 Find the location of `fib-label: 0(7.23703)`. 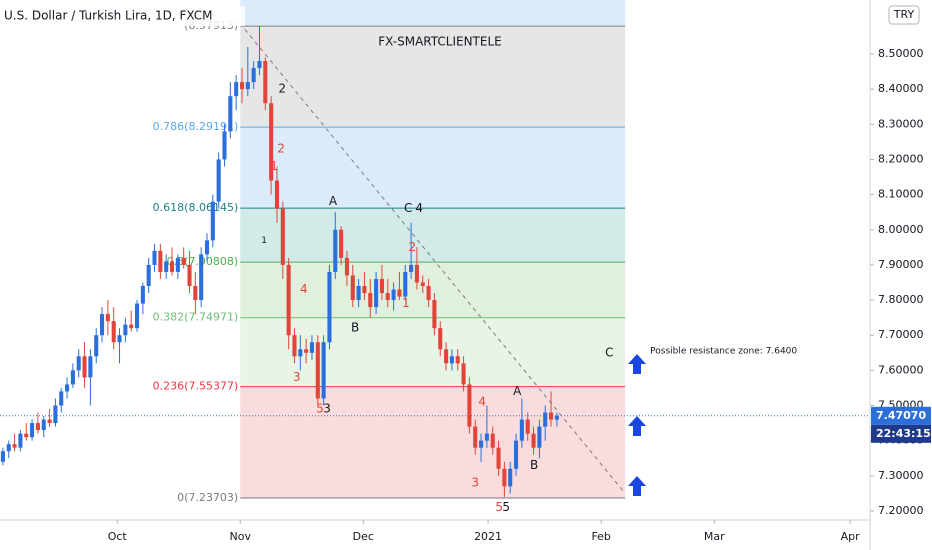

fib-label: 0(7.23703) is located at coordinates (207, 497).